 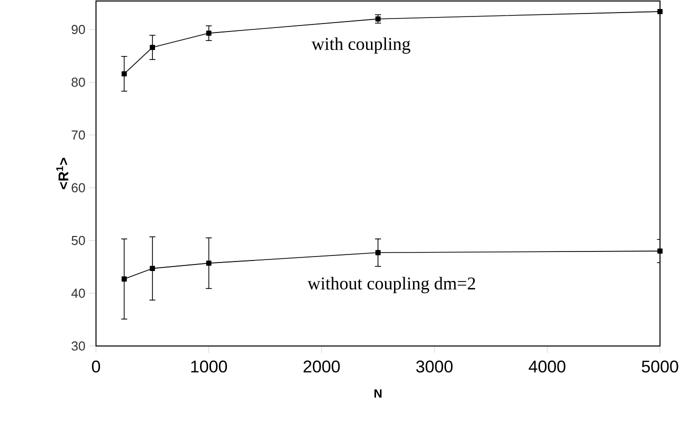 I want to click on y-tick-label: 90, so click(x=78, y=29).